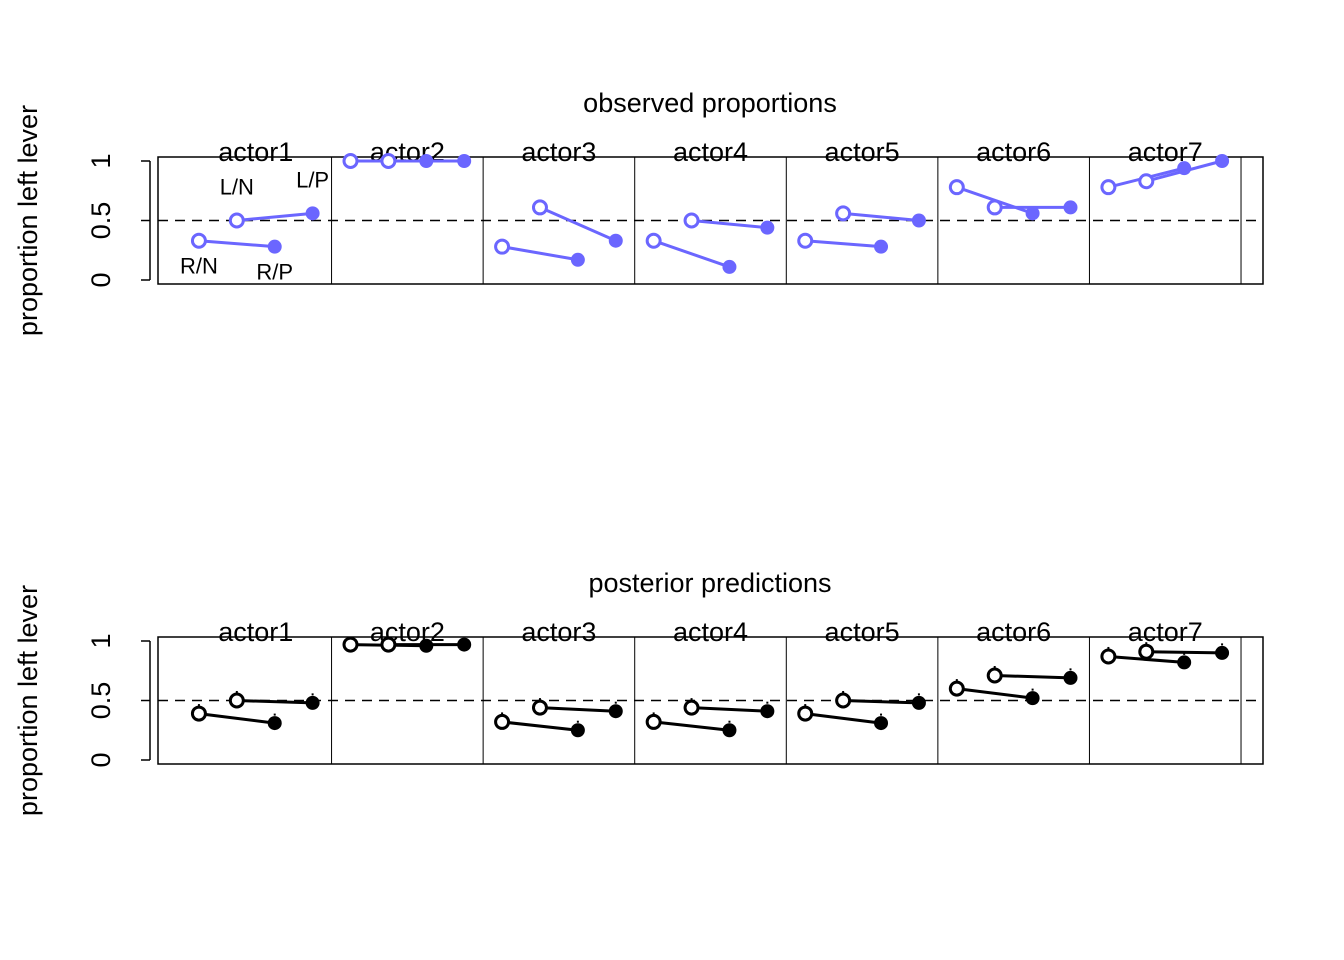 Image resolution: width=1344 pixels, height=960 pixels. What do you see at coordinates (312, 179) in the screenshot?
I see `treatment-label: L/P` at bounding box center [312, 179].